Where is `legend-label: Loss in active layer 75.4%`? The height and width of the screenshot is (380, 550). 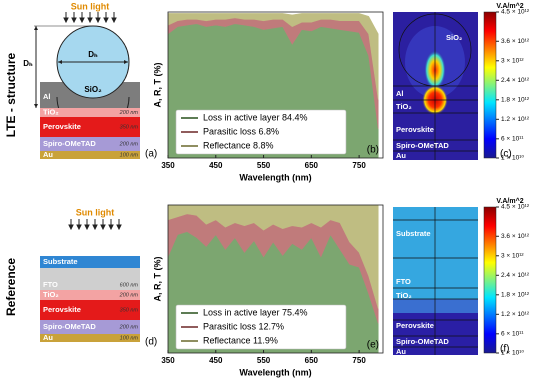
legend-label: Loss in active layer 75.4% is located at coordinates (255, 312).